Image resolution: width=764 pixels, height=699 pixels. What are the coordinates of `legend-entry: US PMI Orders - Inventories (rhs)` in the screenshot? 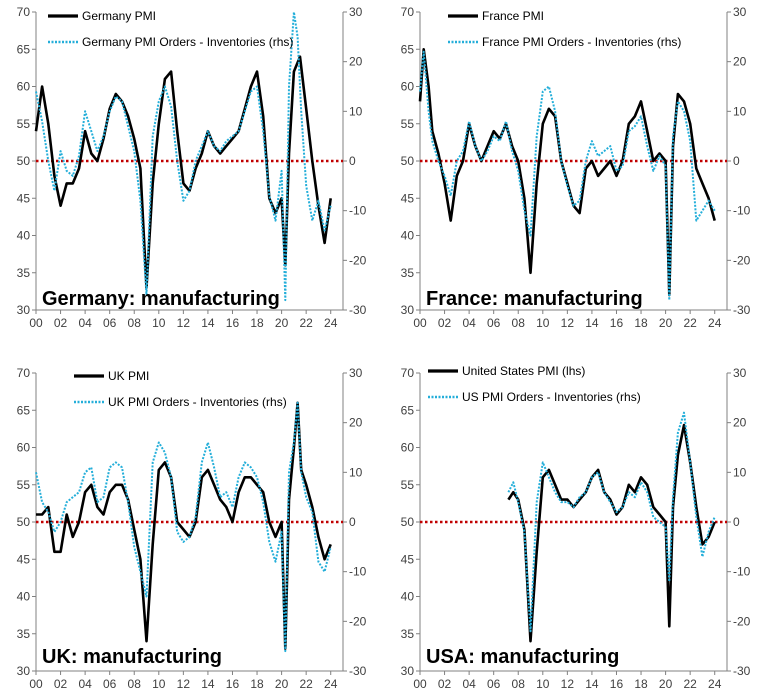 It's located at (551, 397).